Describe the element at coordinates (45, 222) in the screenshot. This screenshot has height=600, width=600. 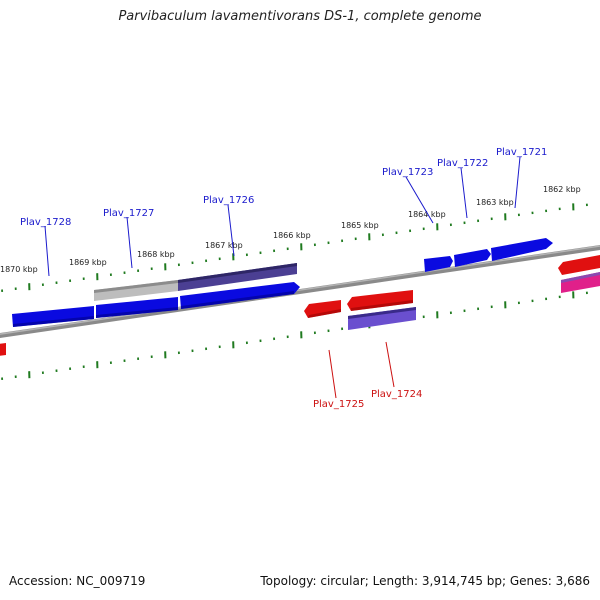
I see `label-plav-1728: Plav_1728` at that location.